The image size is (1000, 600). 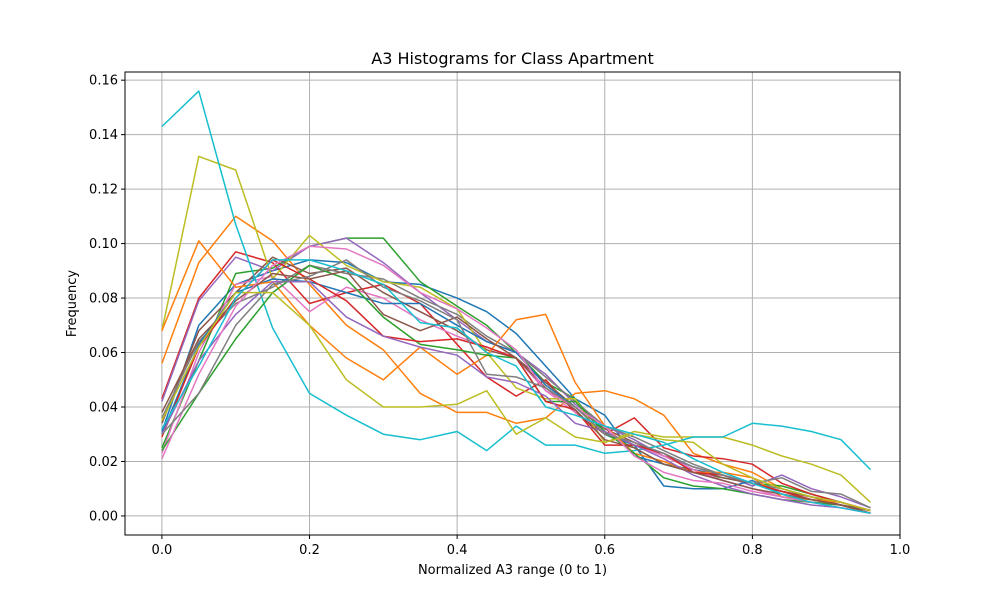 I want to click on y-tick-label: 0.06, so click(x=103, y=353).